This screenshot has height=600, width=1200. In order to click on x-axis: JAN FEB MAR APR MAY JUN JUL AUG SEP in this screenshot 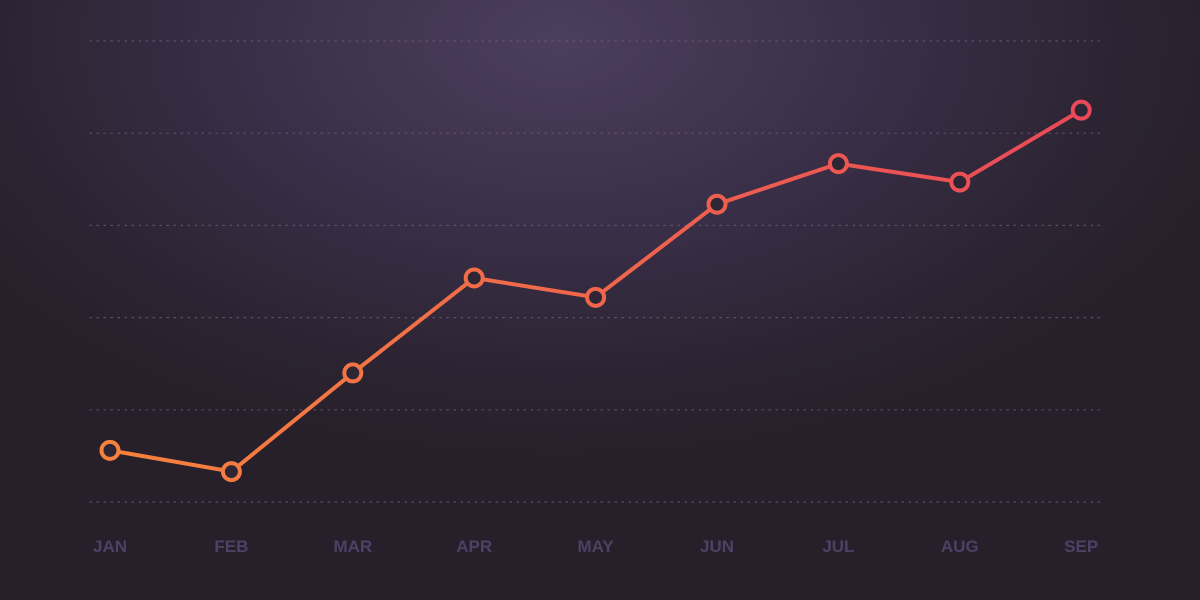, I will do `click(595, 546)`.